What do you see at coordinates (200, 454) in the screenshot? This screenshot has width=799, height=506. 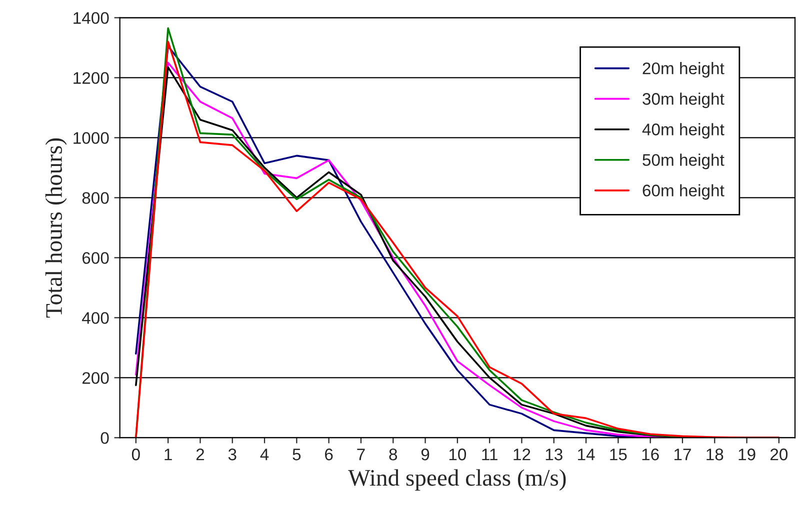 I see `x-tick-label: 2` at bounding box center [200, 454].